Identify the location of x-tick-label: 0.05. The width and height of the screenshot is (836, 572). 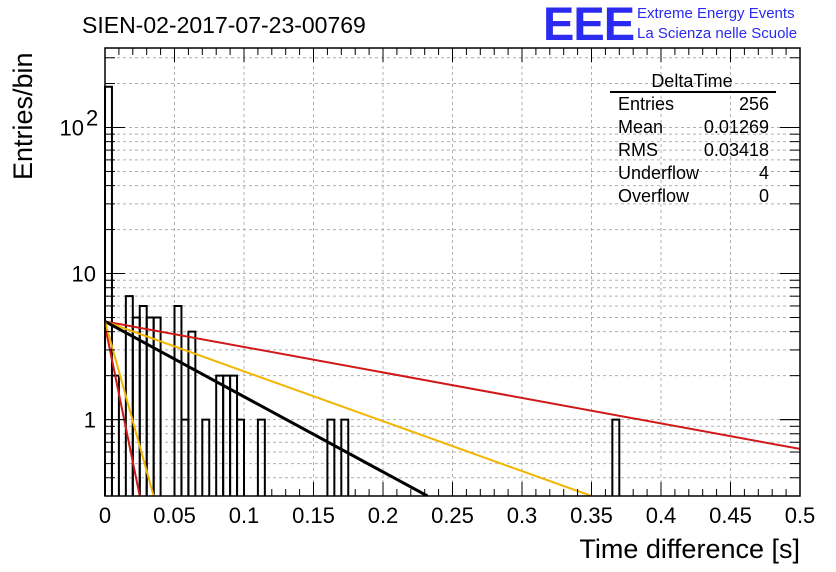
(174, 515).